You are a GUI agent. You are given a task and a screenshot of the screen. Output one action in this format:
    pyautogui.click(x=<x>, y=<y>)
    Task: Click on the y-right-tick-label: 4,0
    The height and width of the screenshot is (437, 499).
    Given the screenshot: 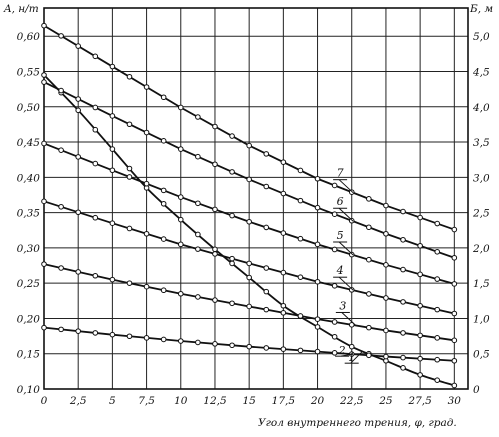 What is the action you would take?
    pyautogui.click(x=481, y=108)
    